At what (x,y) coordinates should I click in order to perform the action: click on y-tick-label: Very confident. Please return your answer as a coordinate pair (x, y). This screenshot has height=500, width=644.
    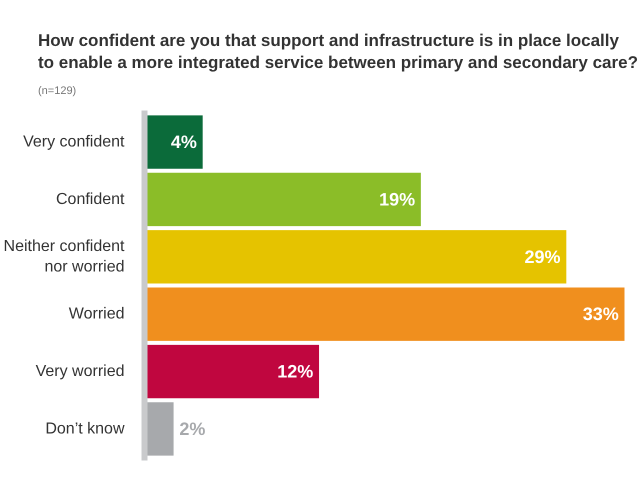
    Looking at the image, I should click on (74, 141).